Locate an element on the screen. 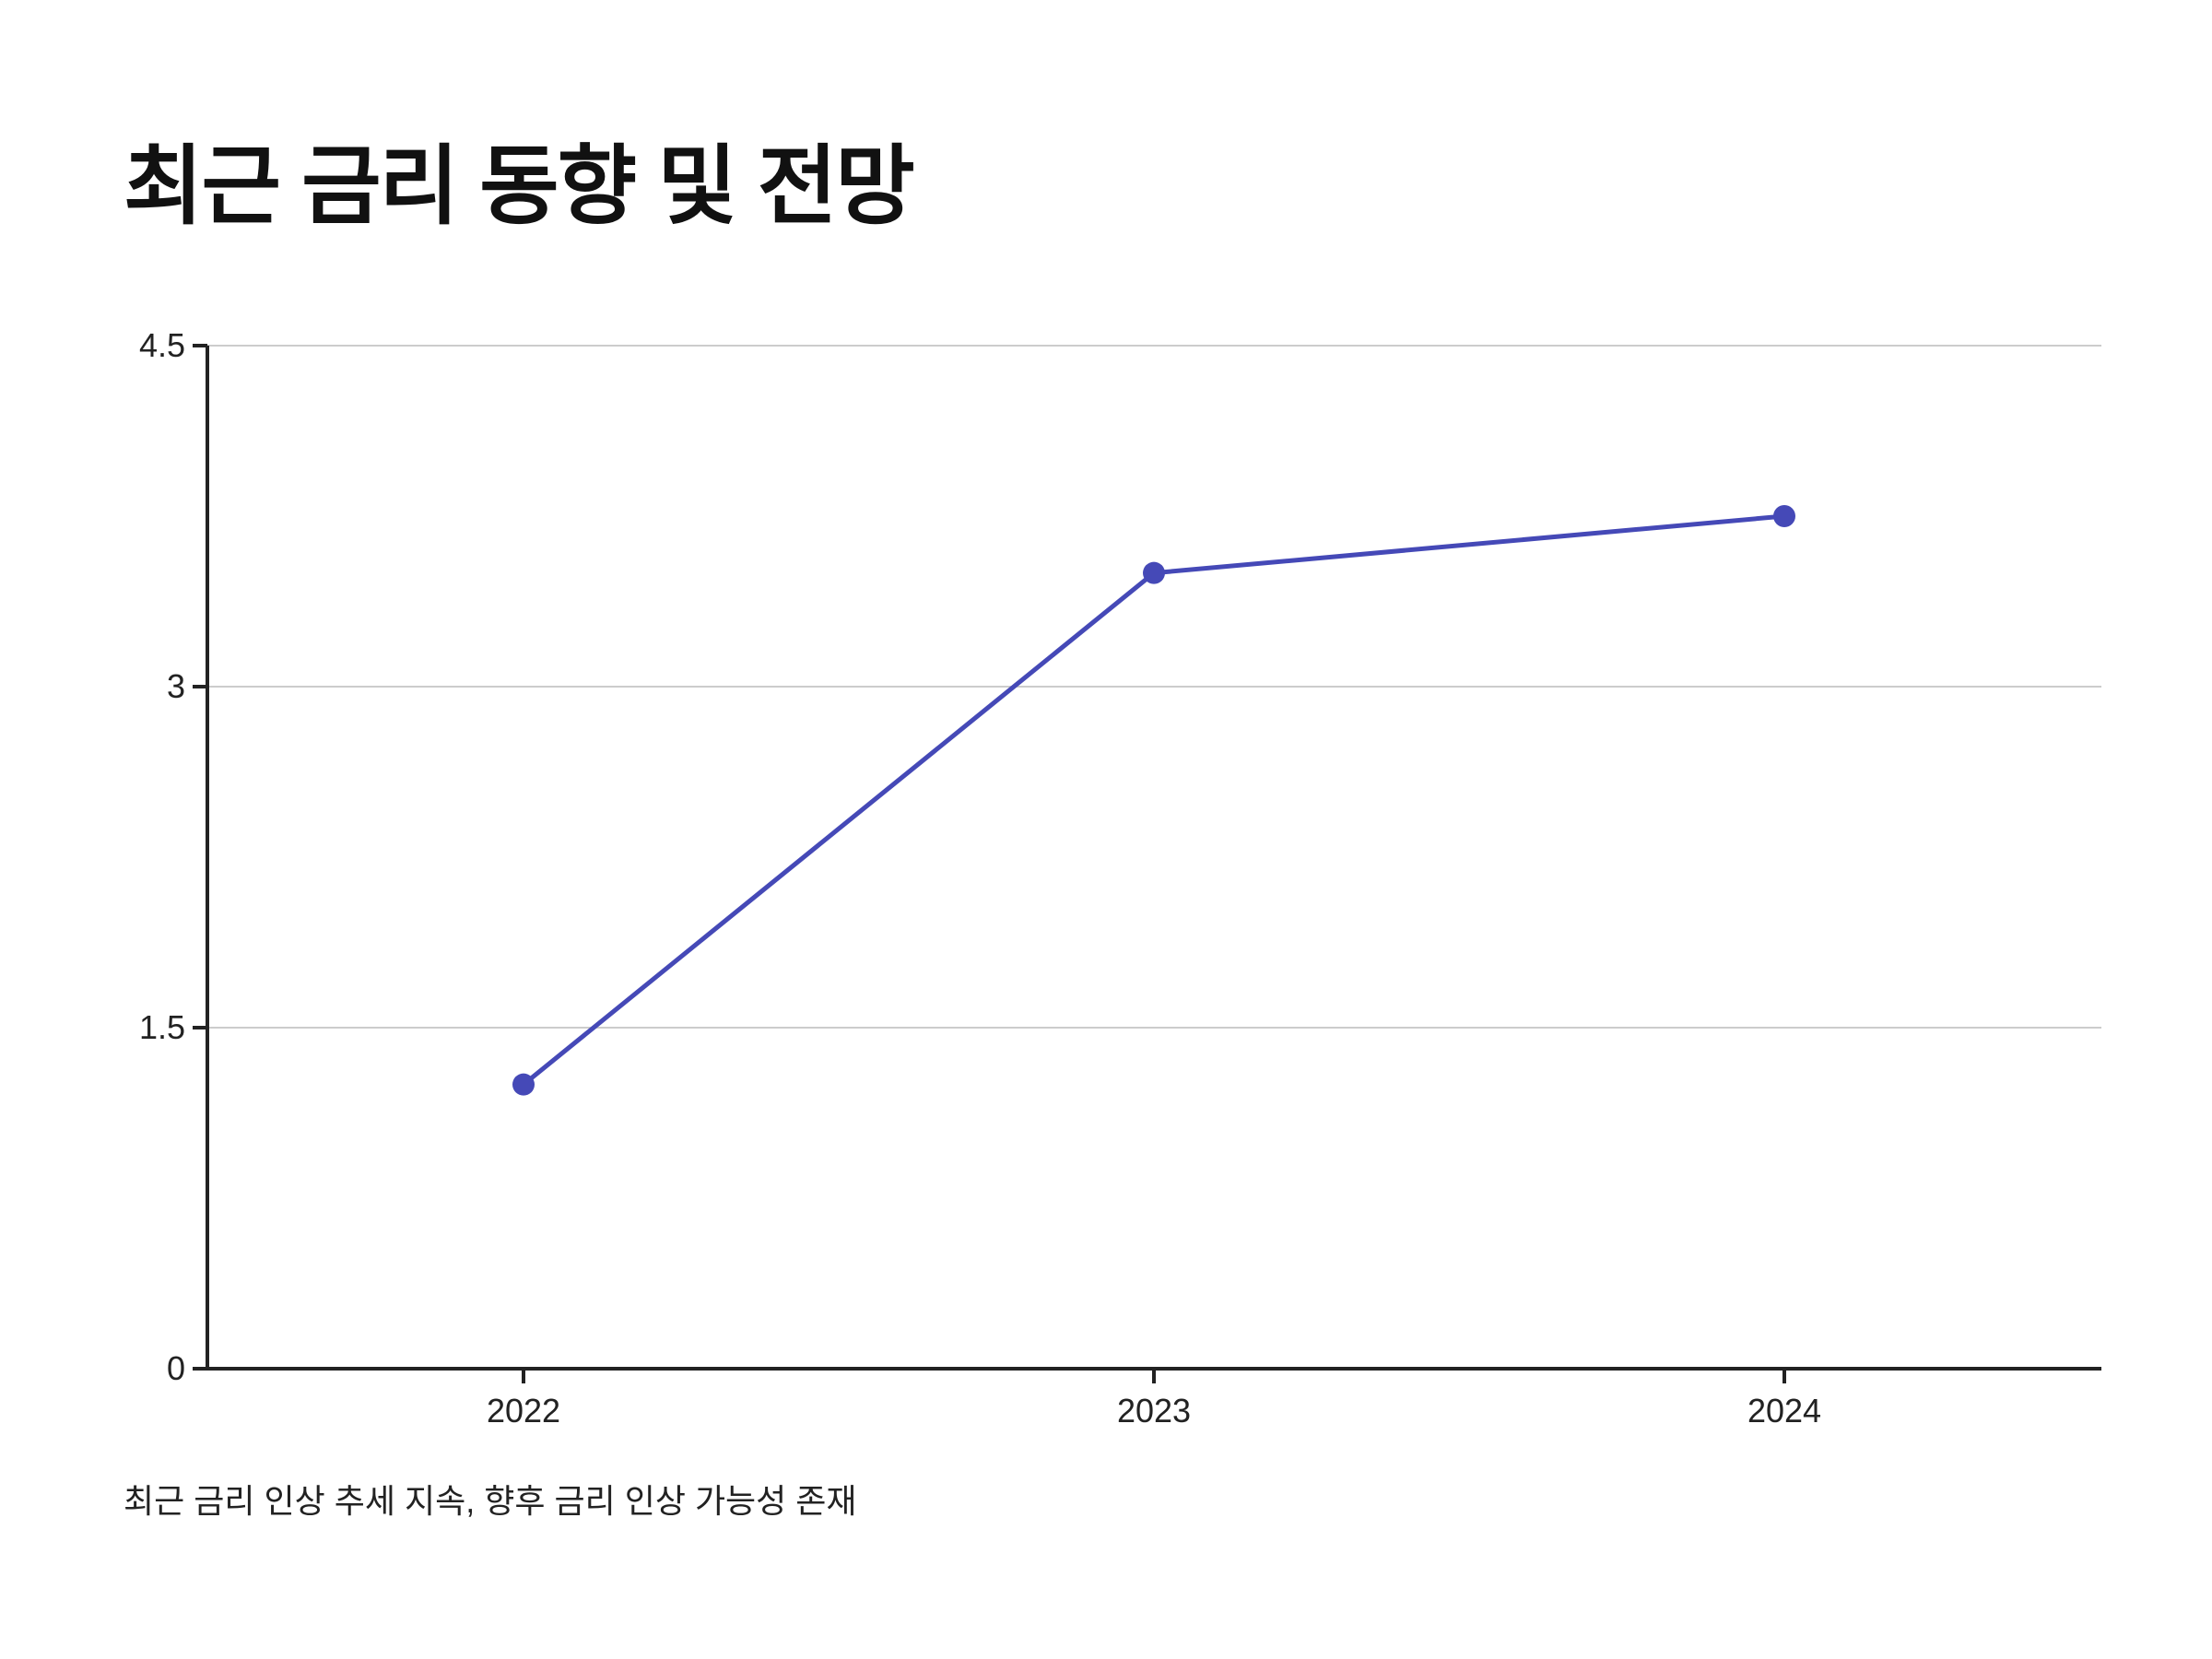 The image size is (2212, 1659). y-tick-label-2: 3 is located at coordinates (176, 686).